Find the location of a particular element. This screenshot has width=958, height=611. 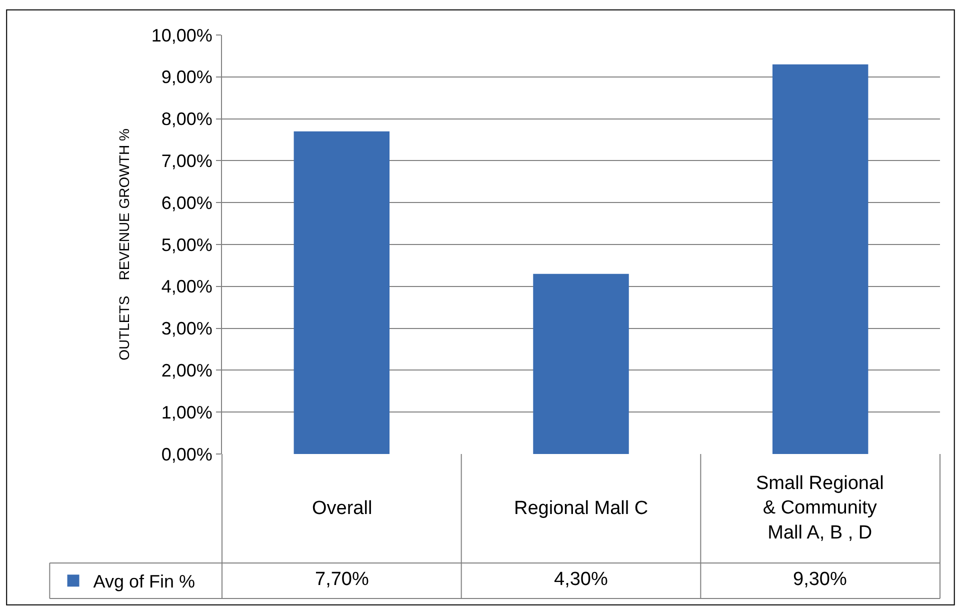

y-tick-label: 6,00% is located at coordinates (186, 202).